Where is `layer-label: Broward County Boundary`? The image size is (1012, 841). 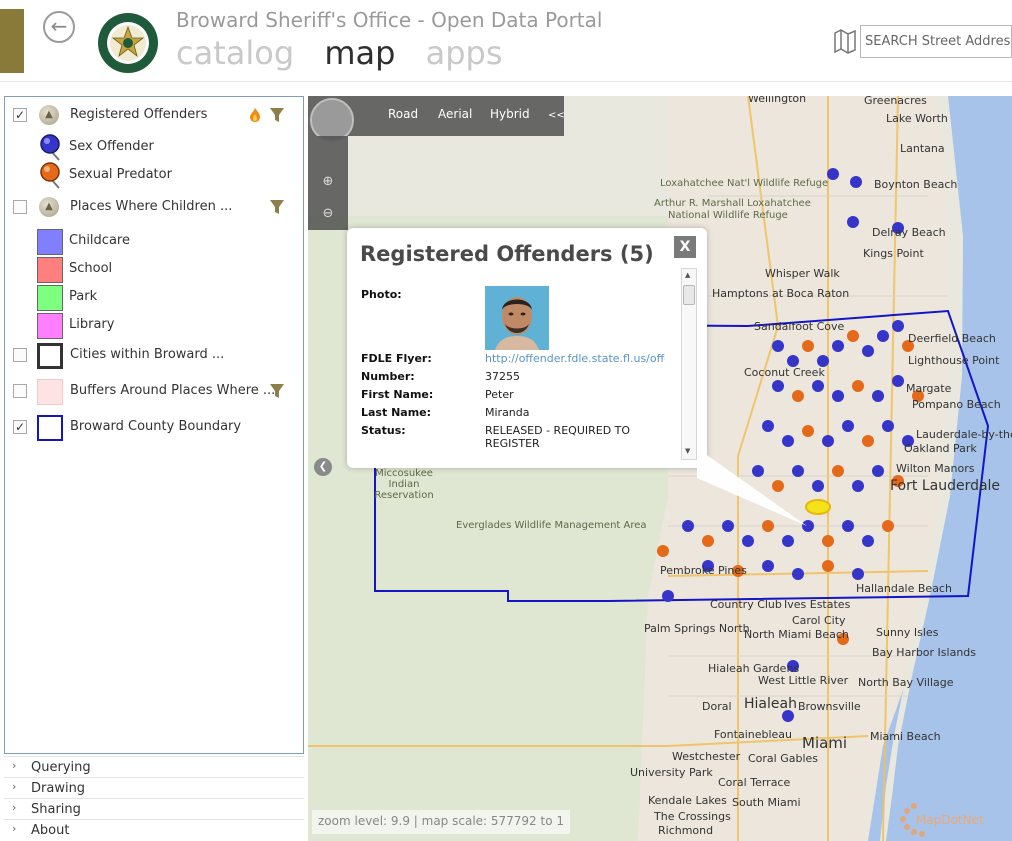 layer-label: Broward County Boundary is located at coordinates (156, 426).